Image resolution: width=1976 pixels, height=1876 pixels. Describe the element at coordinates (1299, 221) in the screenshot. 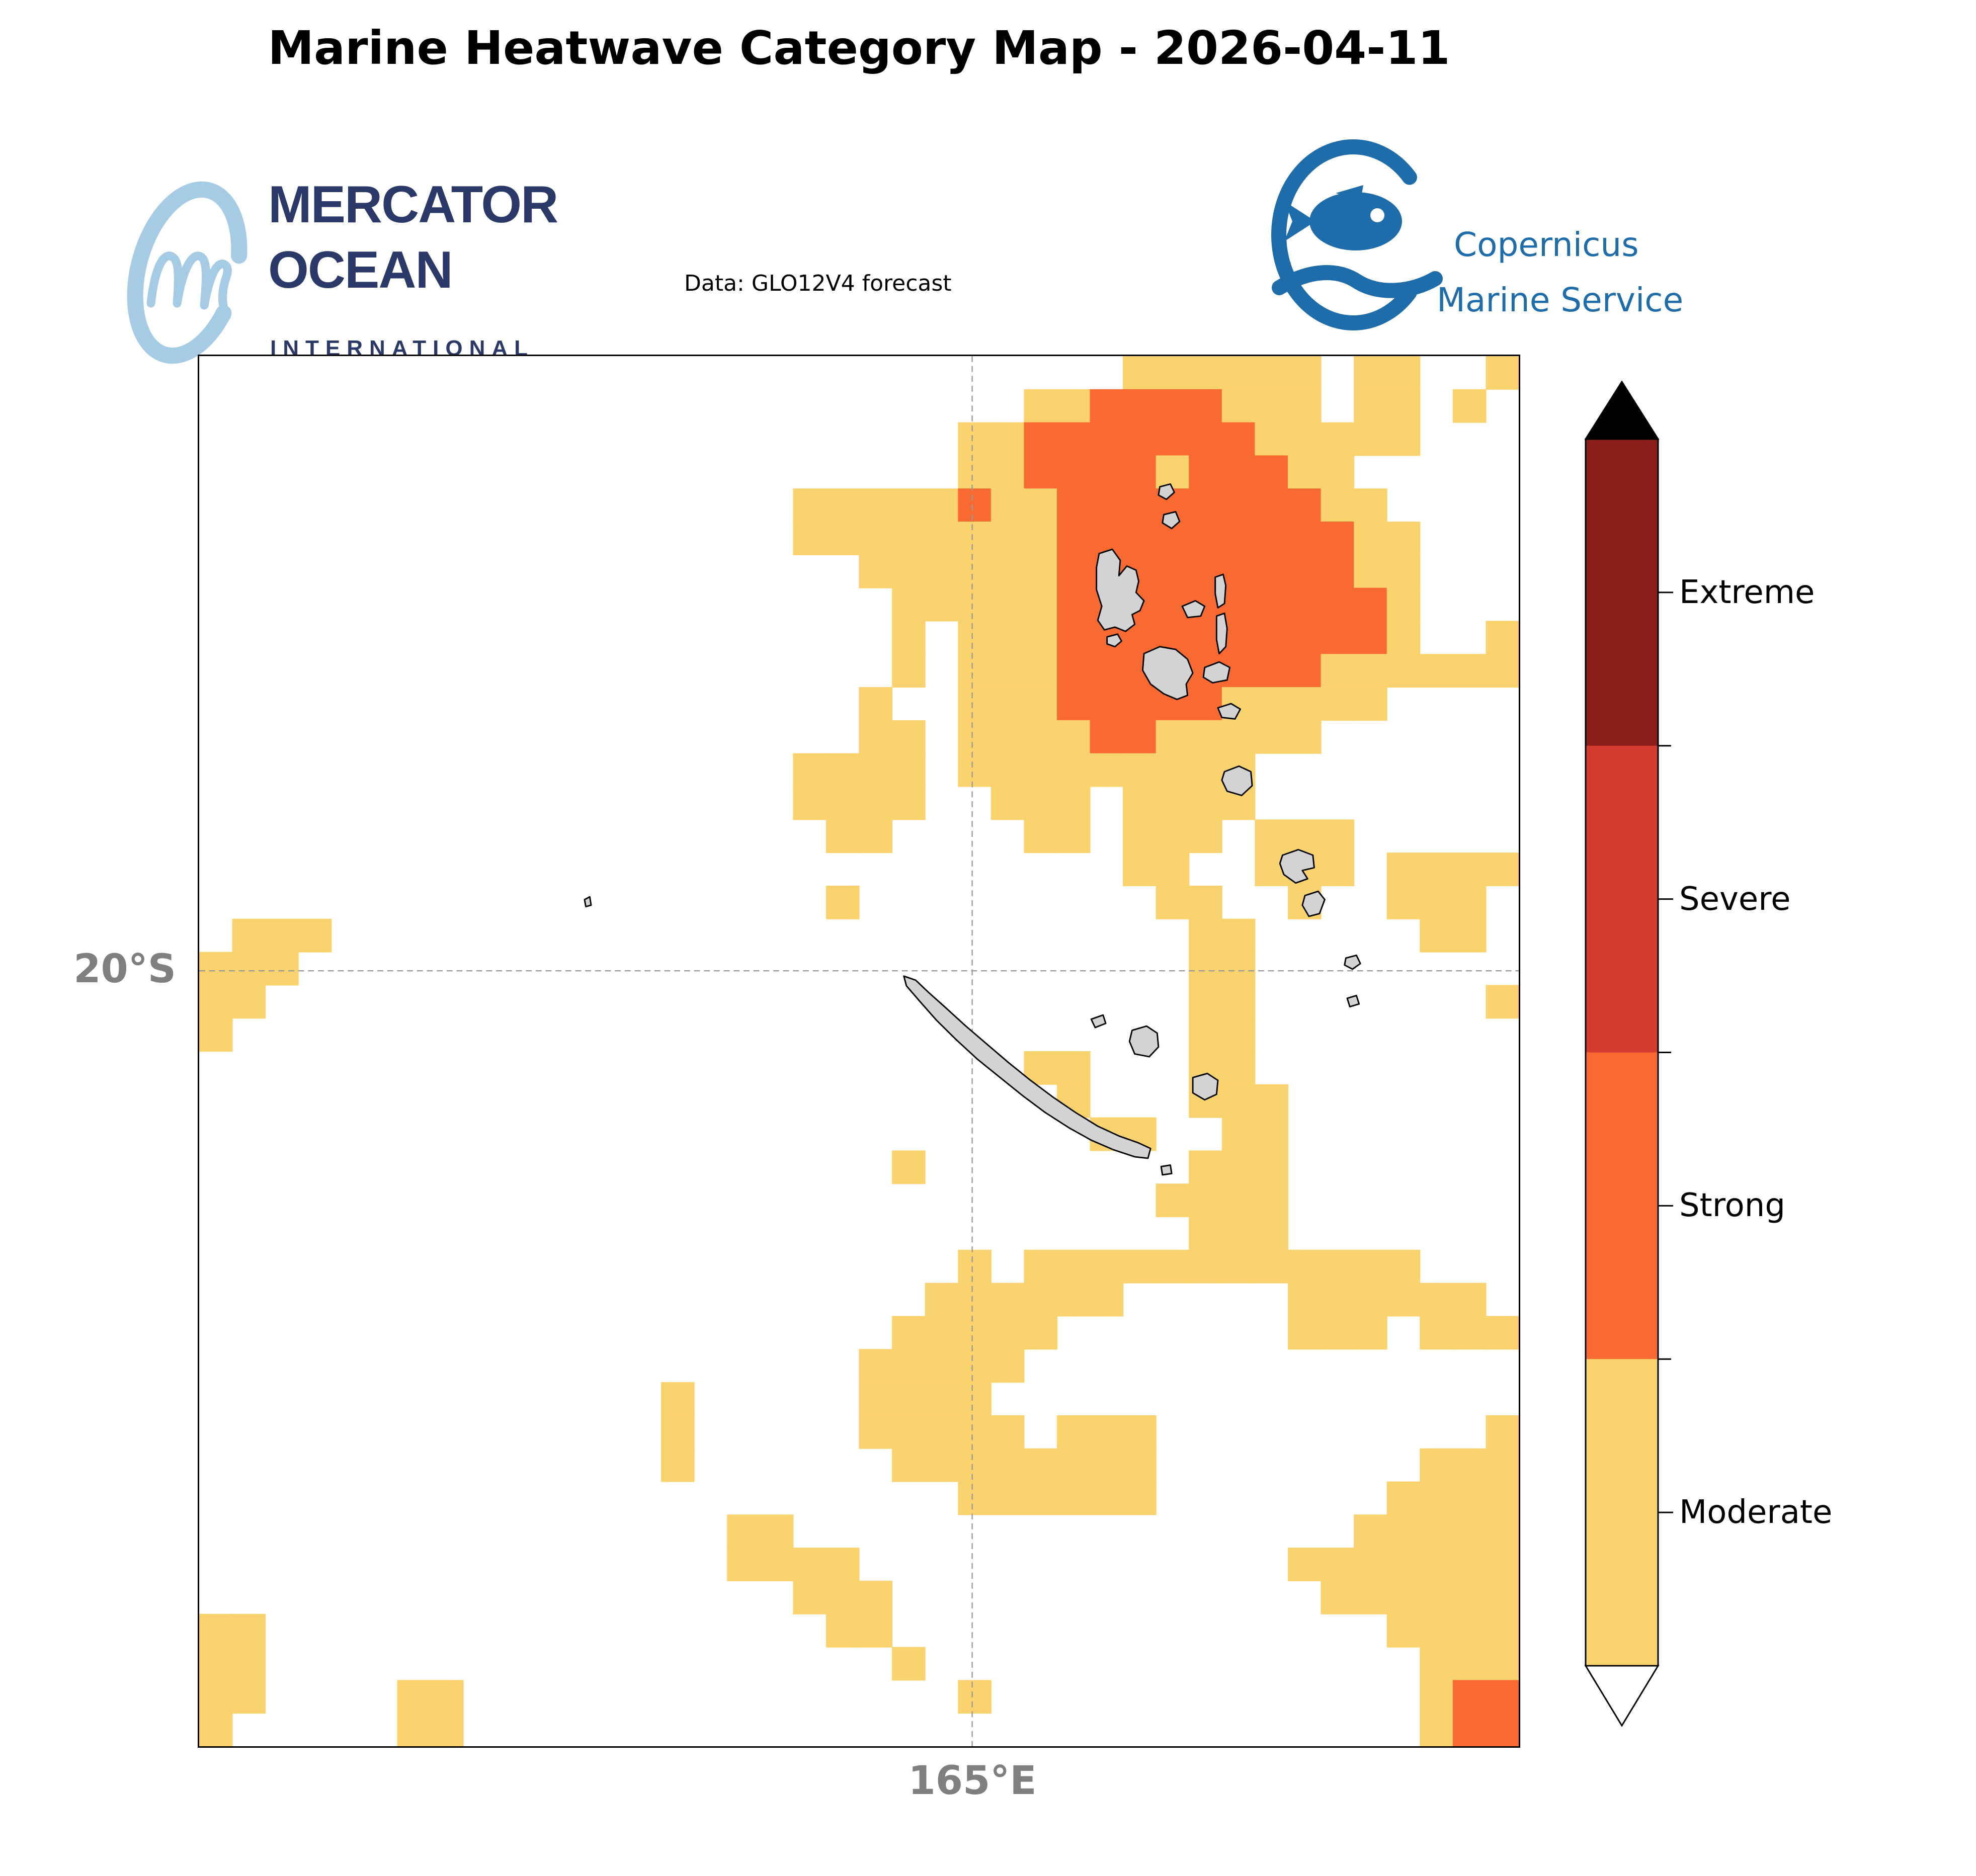

I see `fish-tail-icon` at that location.